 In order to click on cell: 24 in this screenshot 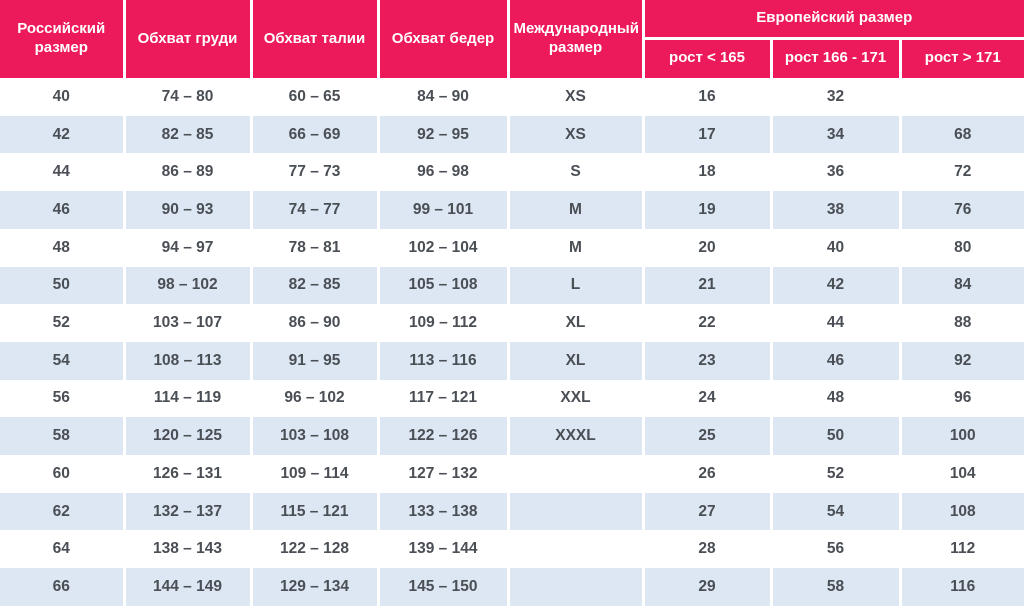, I will do `click(708, 398)`.